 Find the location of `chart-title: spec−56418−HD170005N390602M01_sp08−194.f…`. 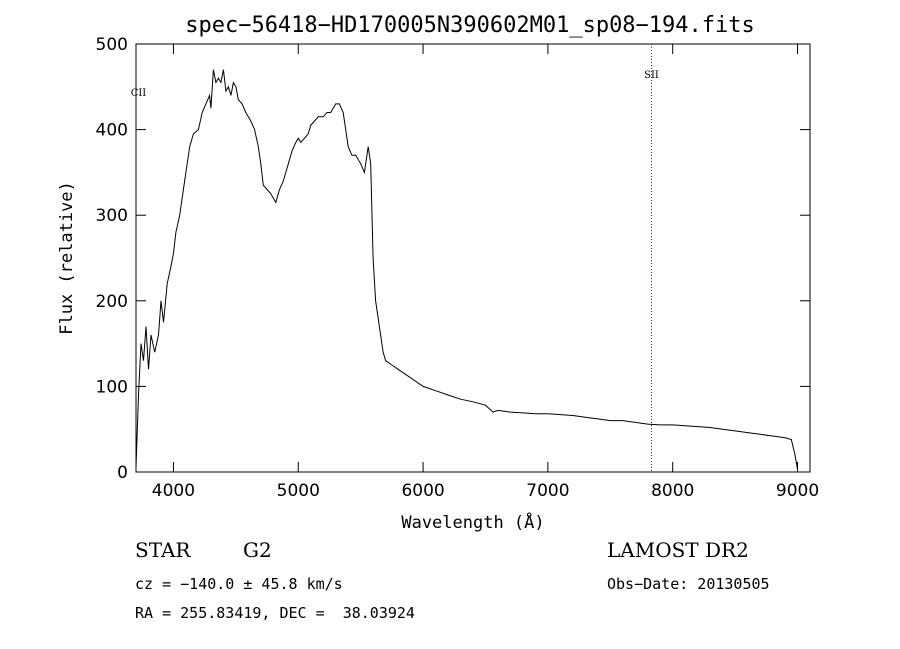

chart-title: spec−56418−HD170005N390602M01_sp08−194.f… is located at coordinates (470, 25).